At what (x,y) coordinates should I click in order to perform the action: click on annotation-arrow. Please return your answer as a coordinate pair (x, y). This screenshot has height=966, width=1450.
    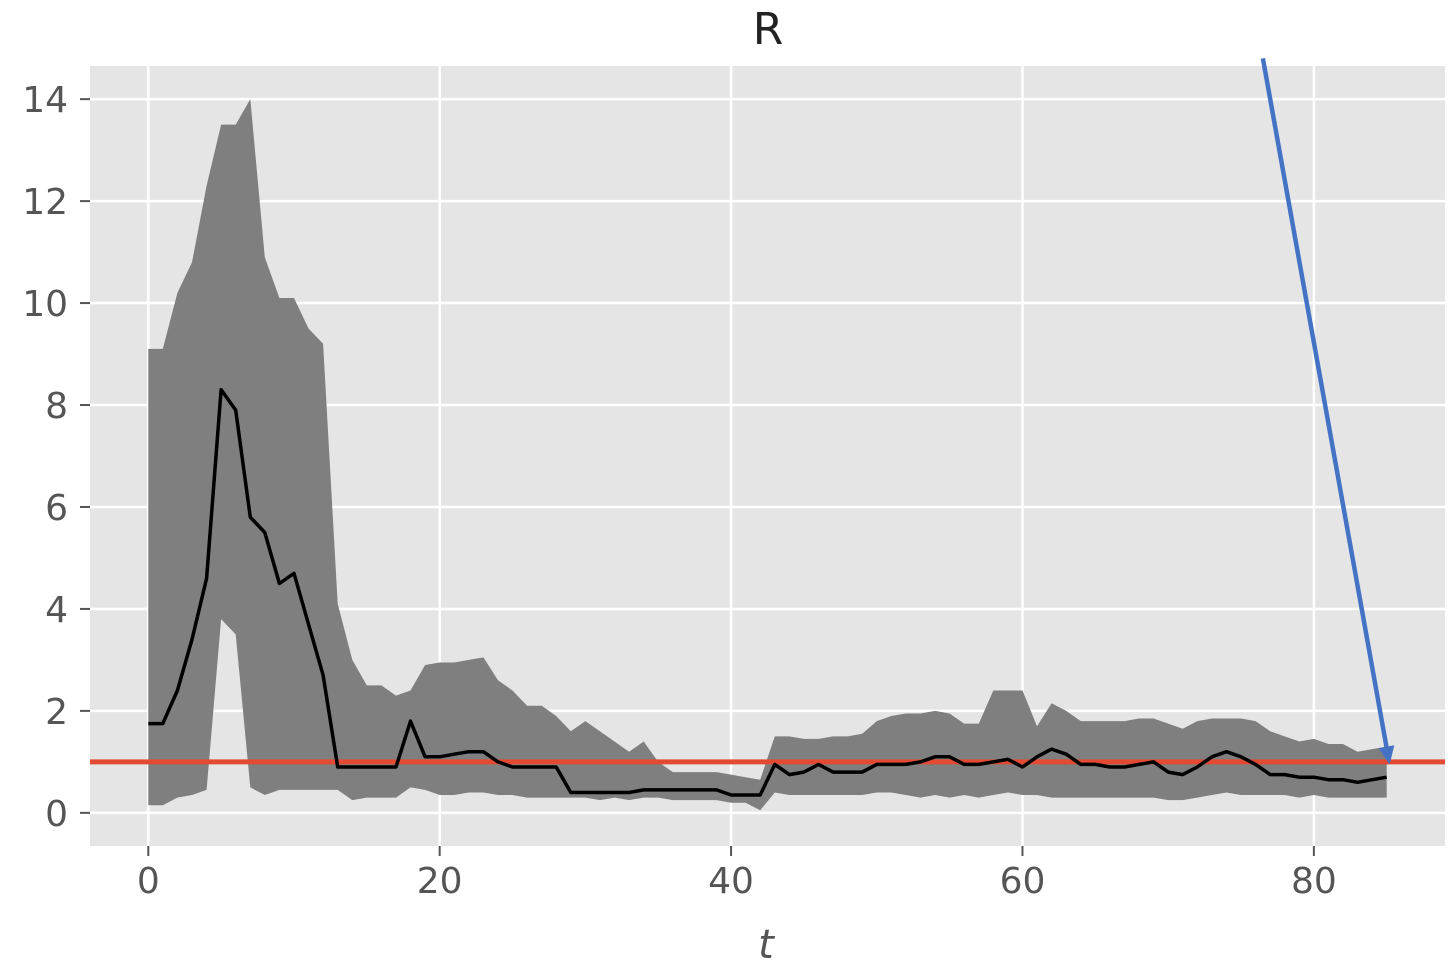
    Looking at the image, I should click on (1327, 411).